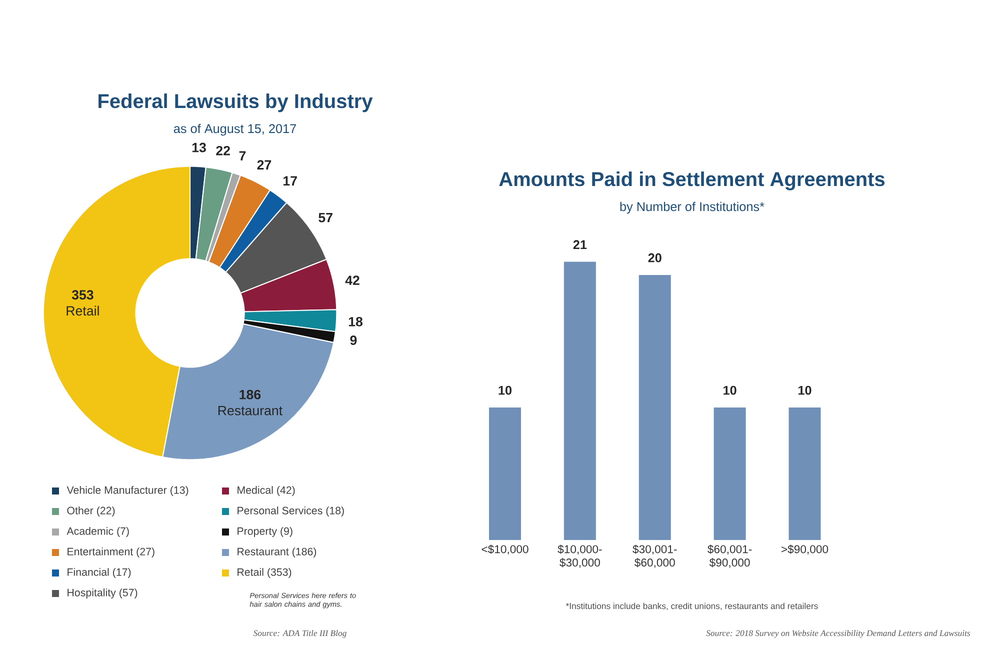 Image resolution: width=988 pixels, height=662 pixels. What do you see at coordinates (355, 321) in the screenshot?
I see `data-label: 18` at bounding box center [355, 321].